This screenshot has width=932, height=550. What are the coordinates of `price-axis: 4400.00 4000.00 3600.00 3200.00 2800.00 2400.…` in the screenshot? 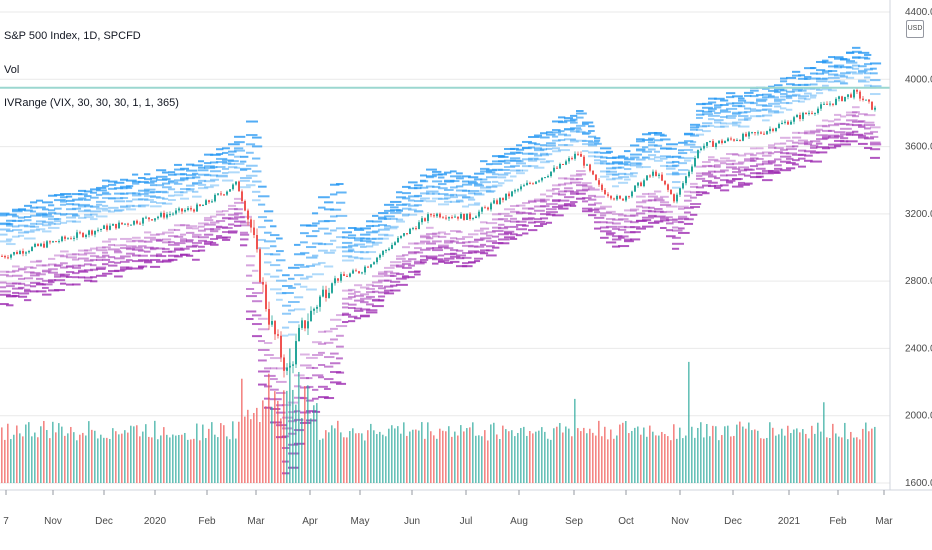 It's located at (918, 248).